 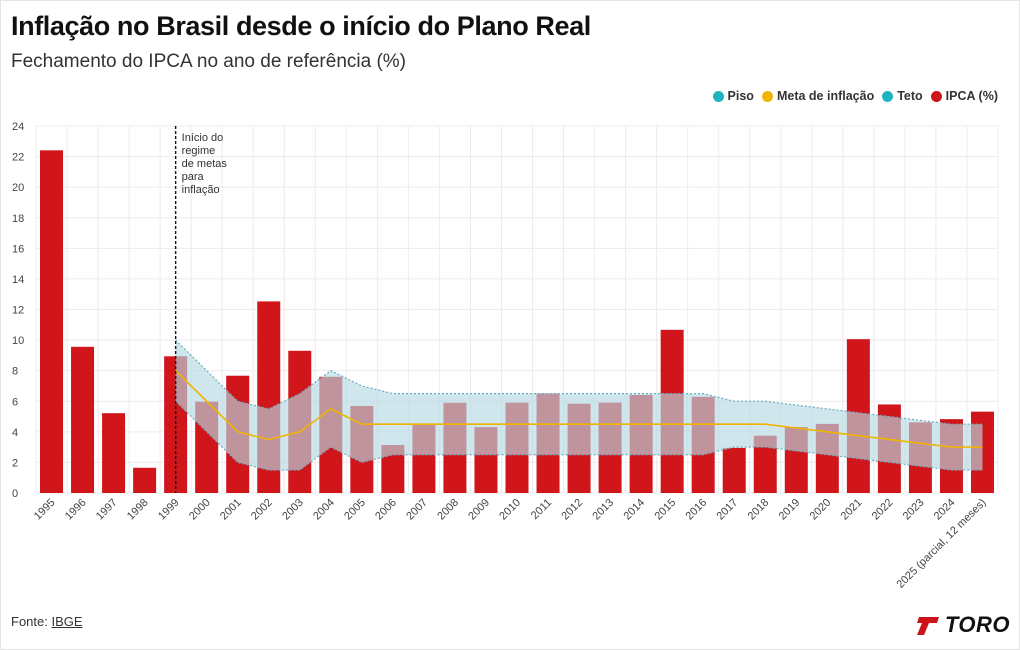 I want to click on y-tick-label: 8, so click(x=15, y=372).